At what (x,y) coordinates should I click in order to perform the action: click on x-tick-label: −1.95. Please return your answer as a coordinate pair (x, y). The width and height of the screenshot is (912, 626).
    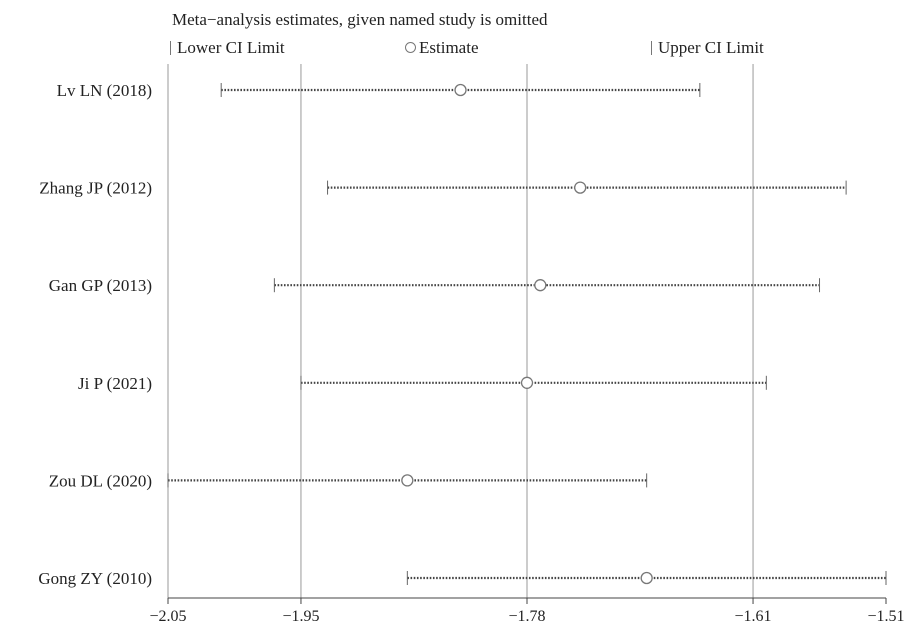
    Looking at the image, I should click on (300, 616).